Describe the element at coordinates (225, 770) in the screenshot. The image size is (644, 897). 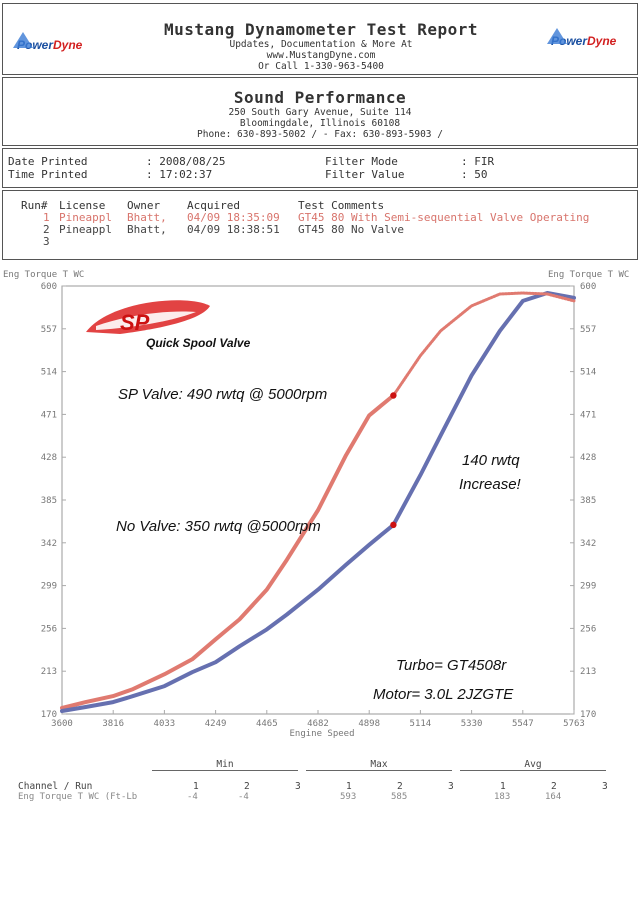
I see `min-rule` at that location.